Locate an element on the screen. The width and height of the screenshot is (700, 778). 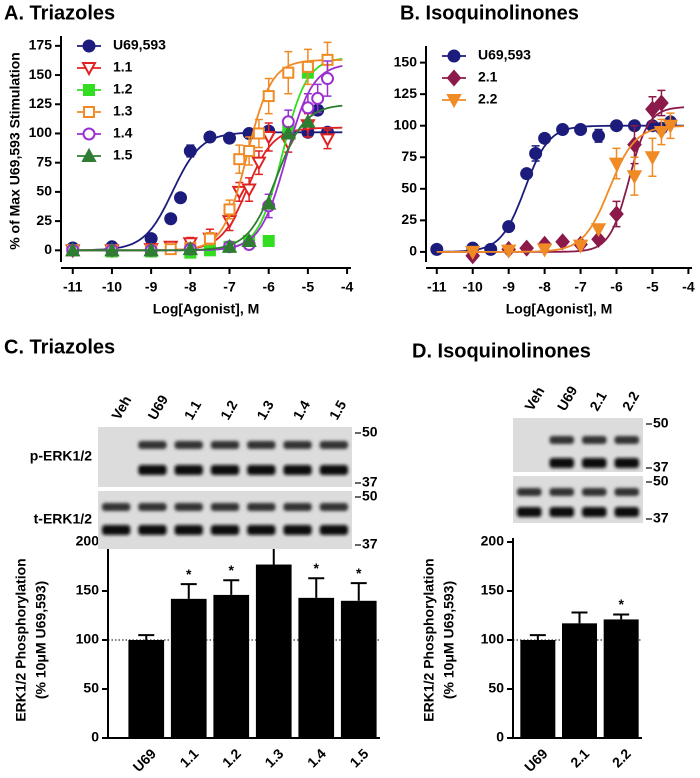
x-tick-label: -5 is located at coordinates (652, 287).